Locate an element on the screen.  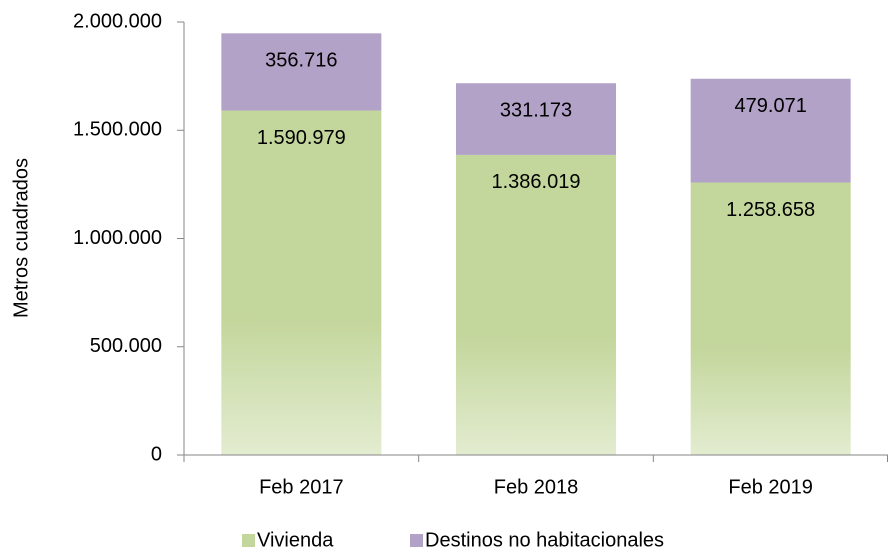
legend-label: Destinos no habitacionales is located at coordinates (544, 540).